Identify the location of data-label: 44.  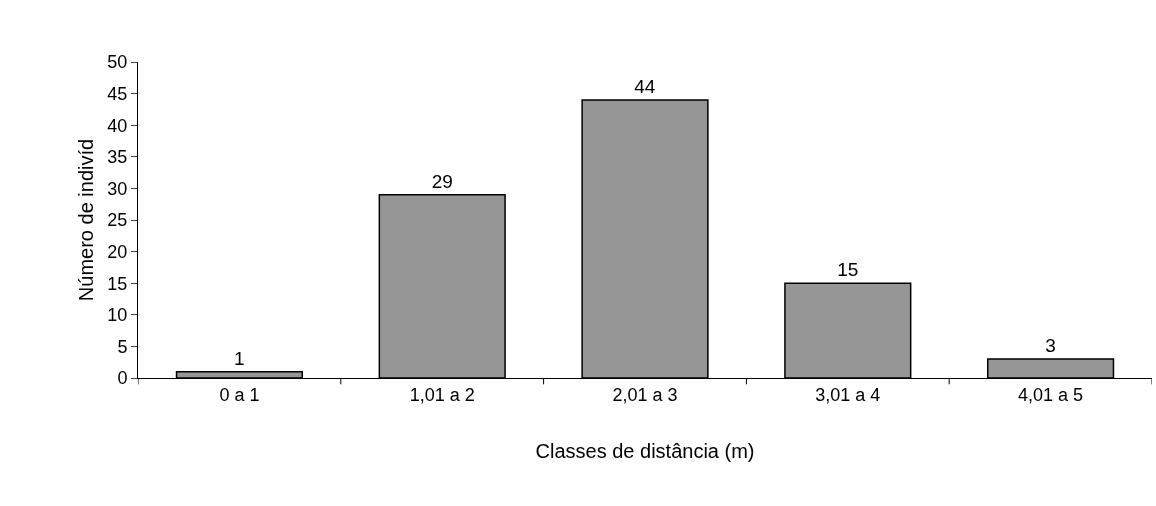
(645, 86).